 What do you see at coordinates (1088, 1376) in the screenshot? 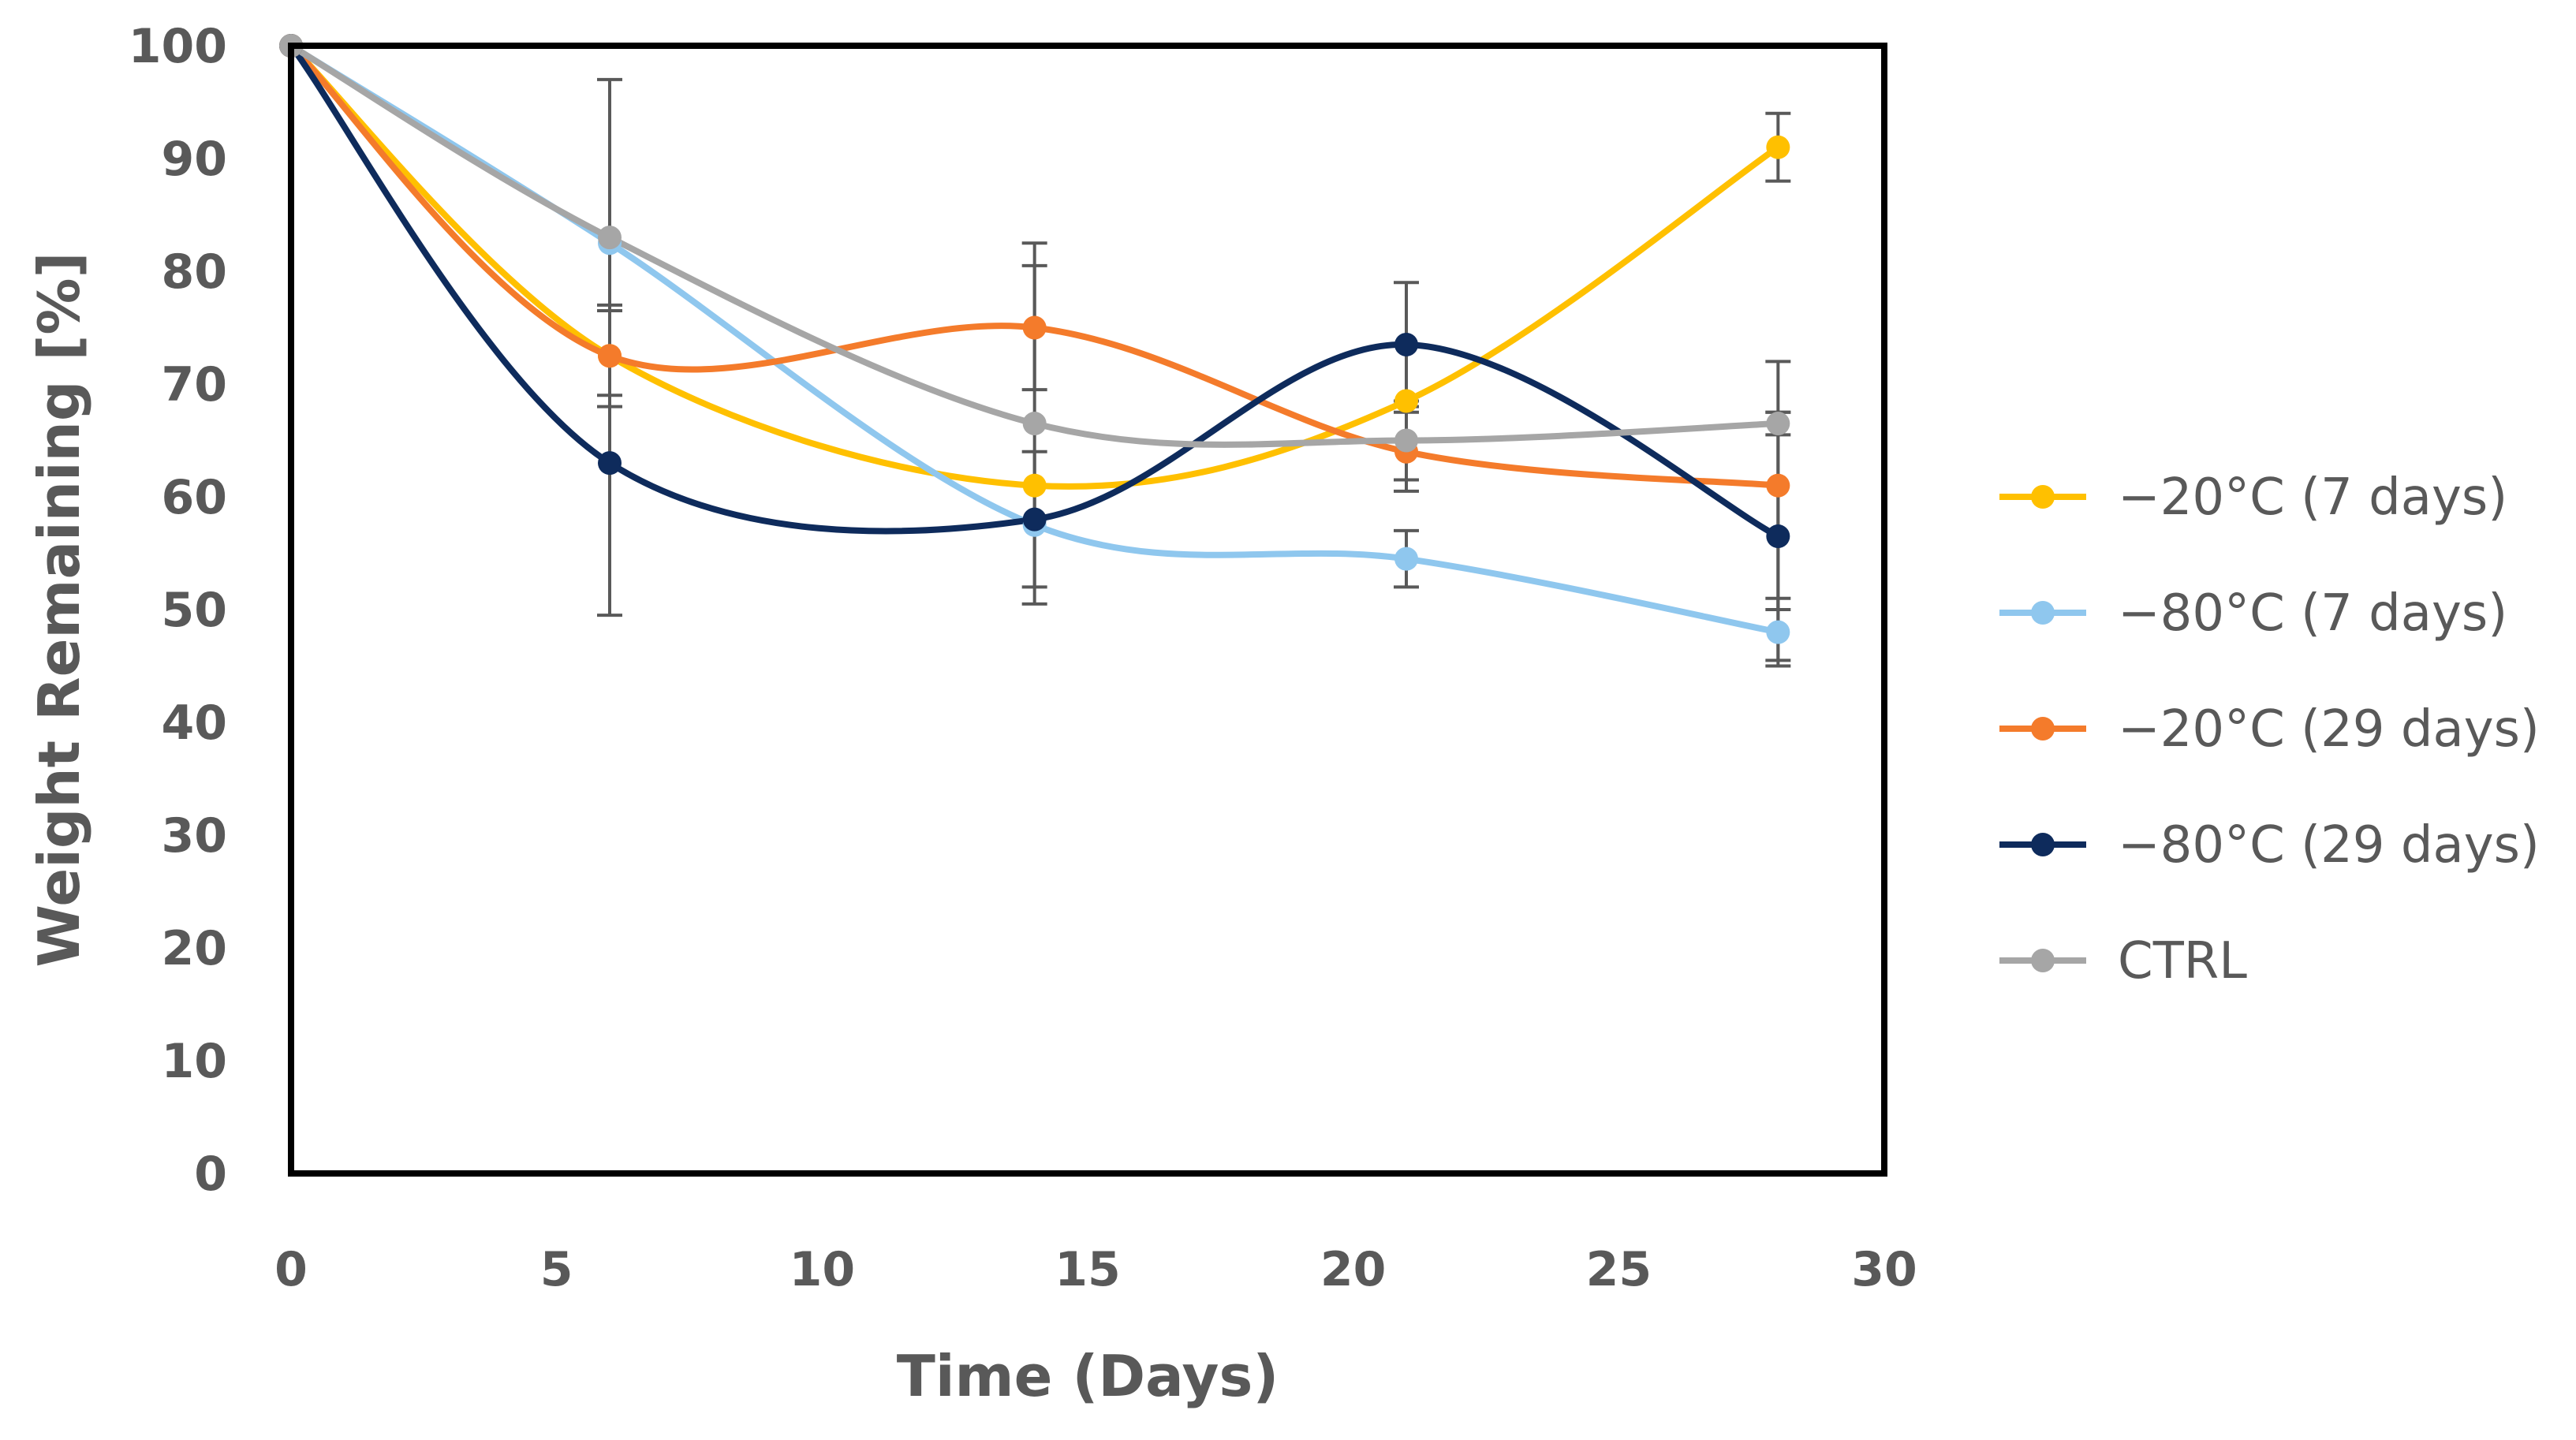
I see `x-axis-title: Time (Days)` at bounding box center [1088, 1376].